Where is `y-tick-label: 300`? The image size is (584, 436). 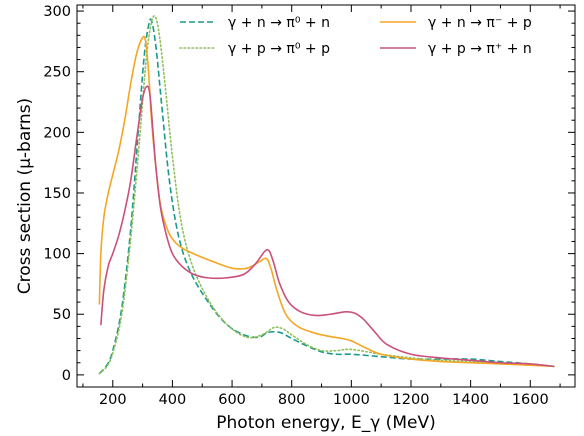
y-tick-label: 300 is located at coordinates (57, 12).